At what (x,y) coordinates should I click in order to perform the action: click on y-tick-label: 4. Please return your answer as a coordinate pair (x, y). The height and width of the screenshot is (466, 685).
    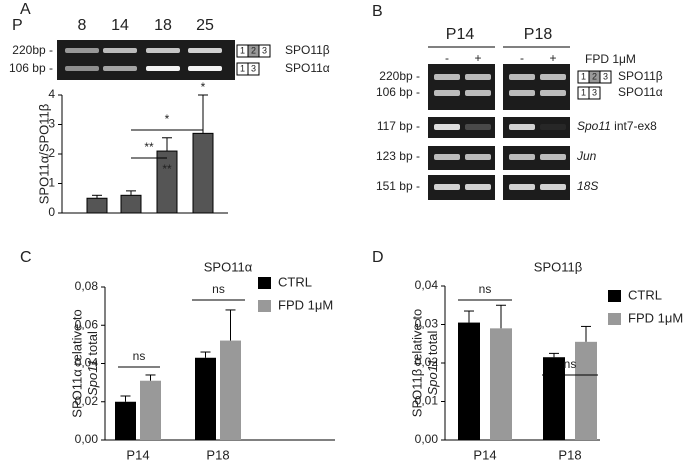
    Looking at the image, I should click on (51, 94).